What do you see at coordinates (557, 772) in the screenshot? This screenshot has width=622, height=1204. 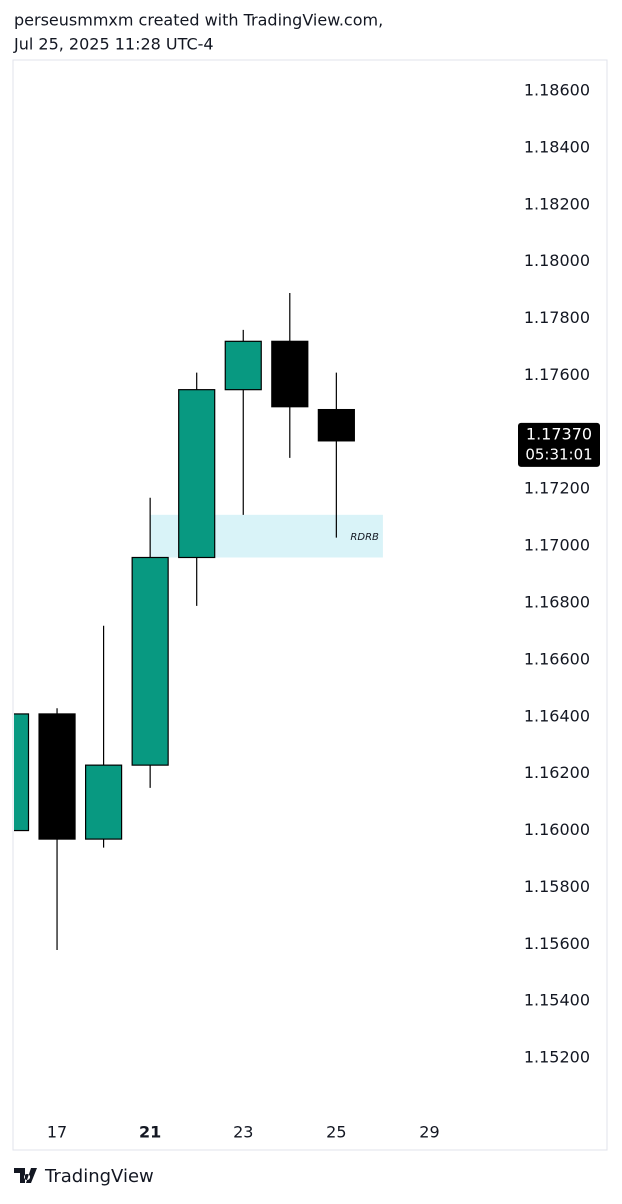 I see `y-tick-label: 1.16200` at bounding box center [557, 772].